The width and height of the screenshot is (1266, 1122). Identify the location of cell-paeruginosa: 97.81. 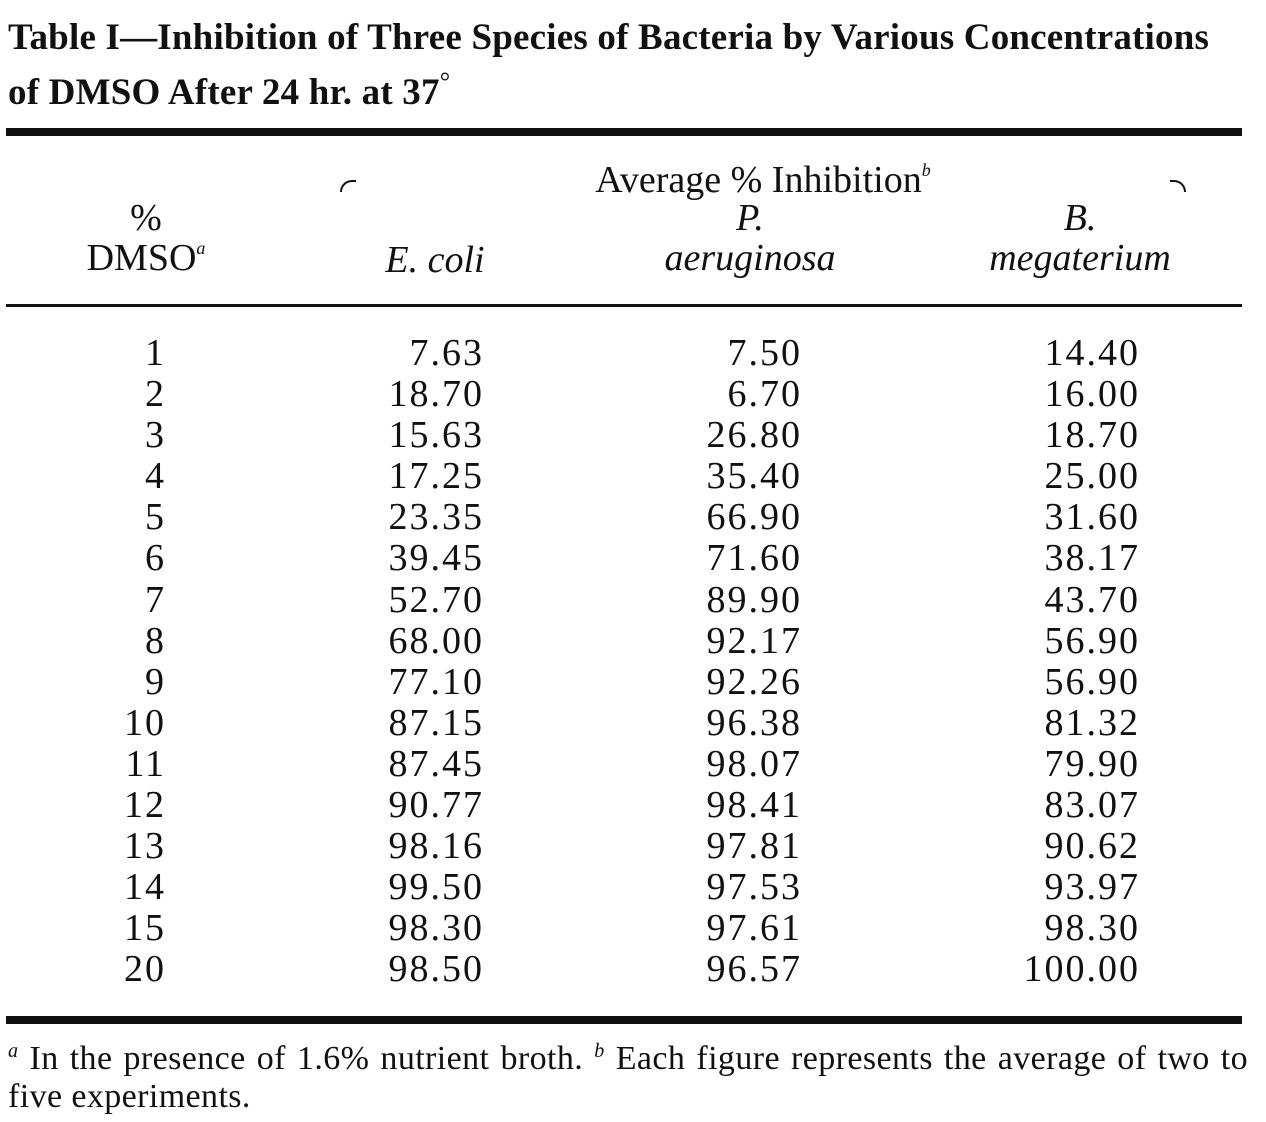
(754, 846).